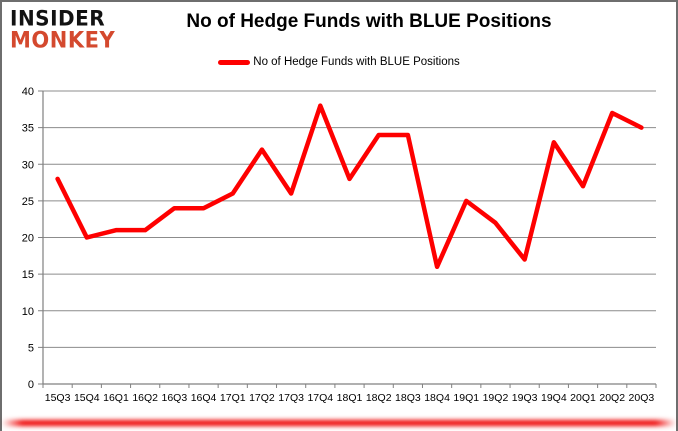  What do you see at coordinates (408, 398) in the screenshot?
I see `x-axis-tick-label: 18Q3` at bounding box center [408, 398].